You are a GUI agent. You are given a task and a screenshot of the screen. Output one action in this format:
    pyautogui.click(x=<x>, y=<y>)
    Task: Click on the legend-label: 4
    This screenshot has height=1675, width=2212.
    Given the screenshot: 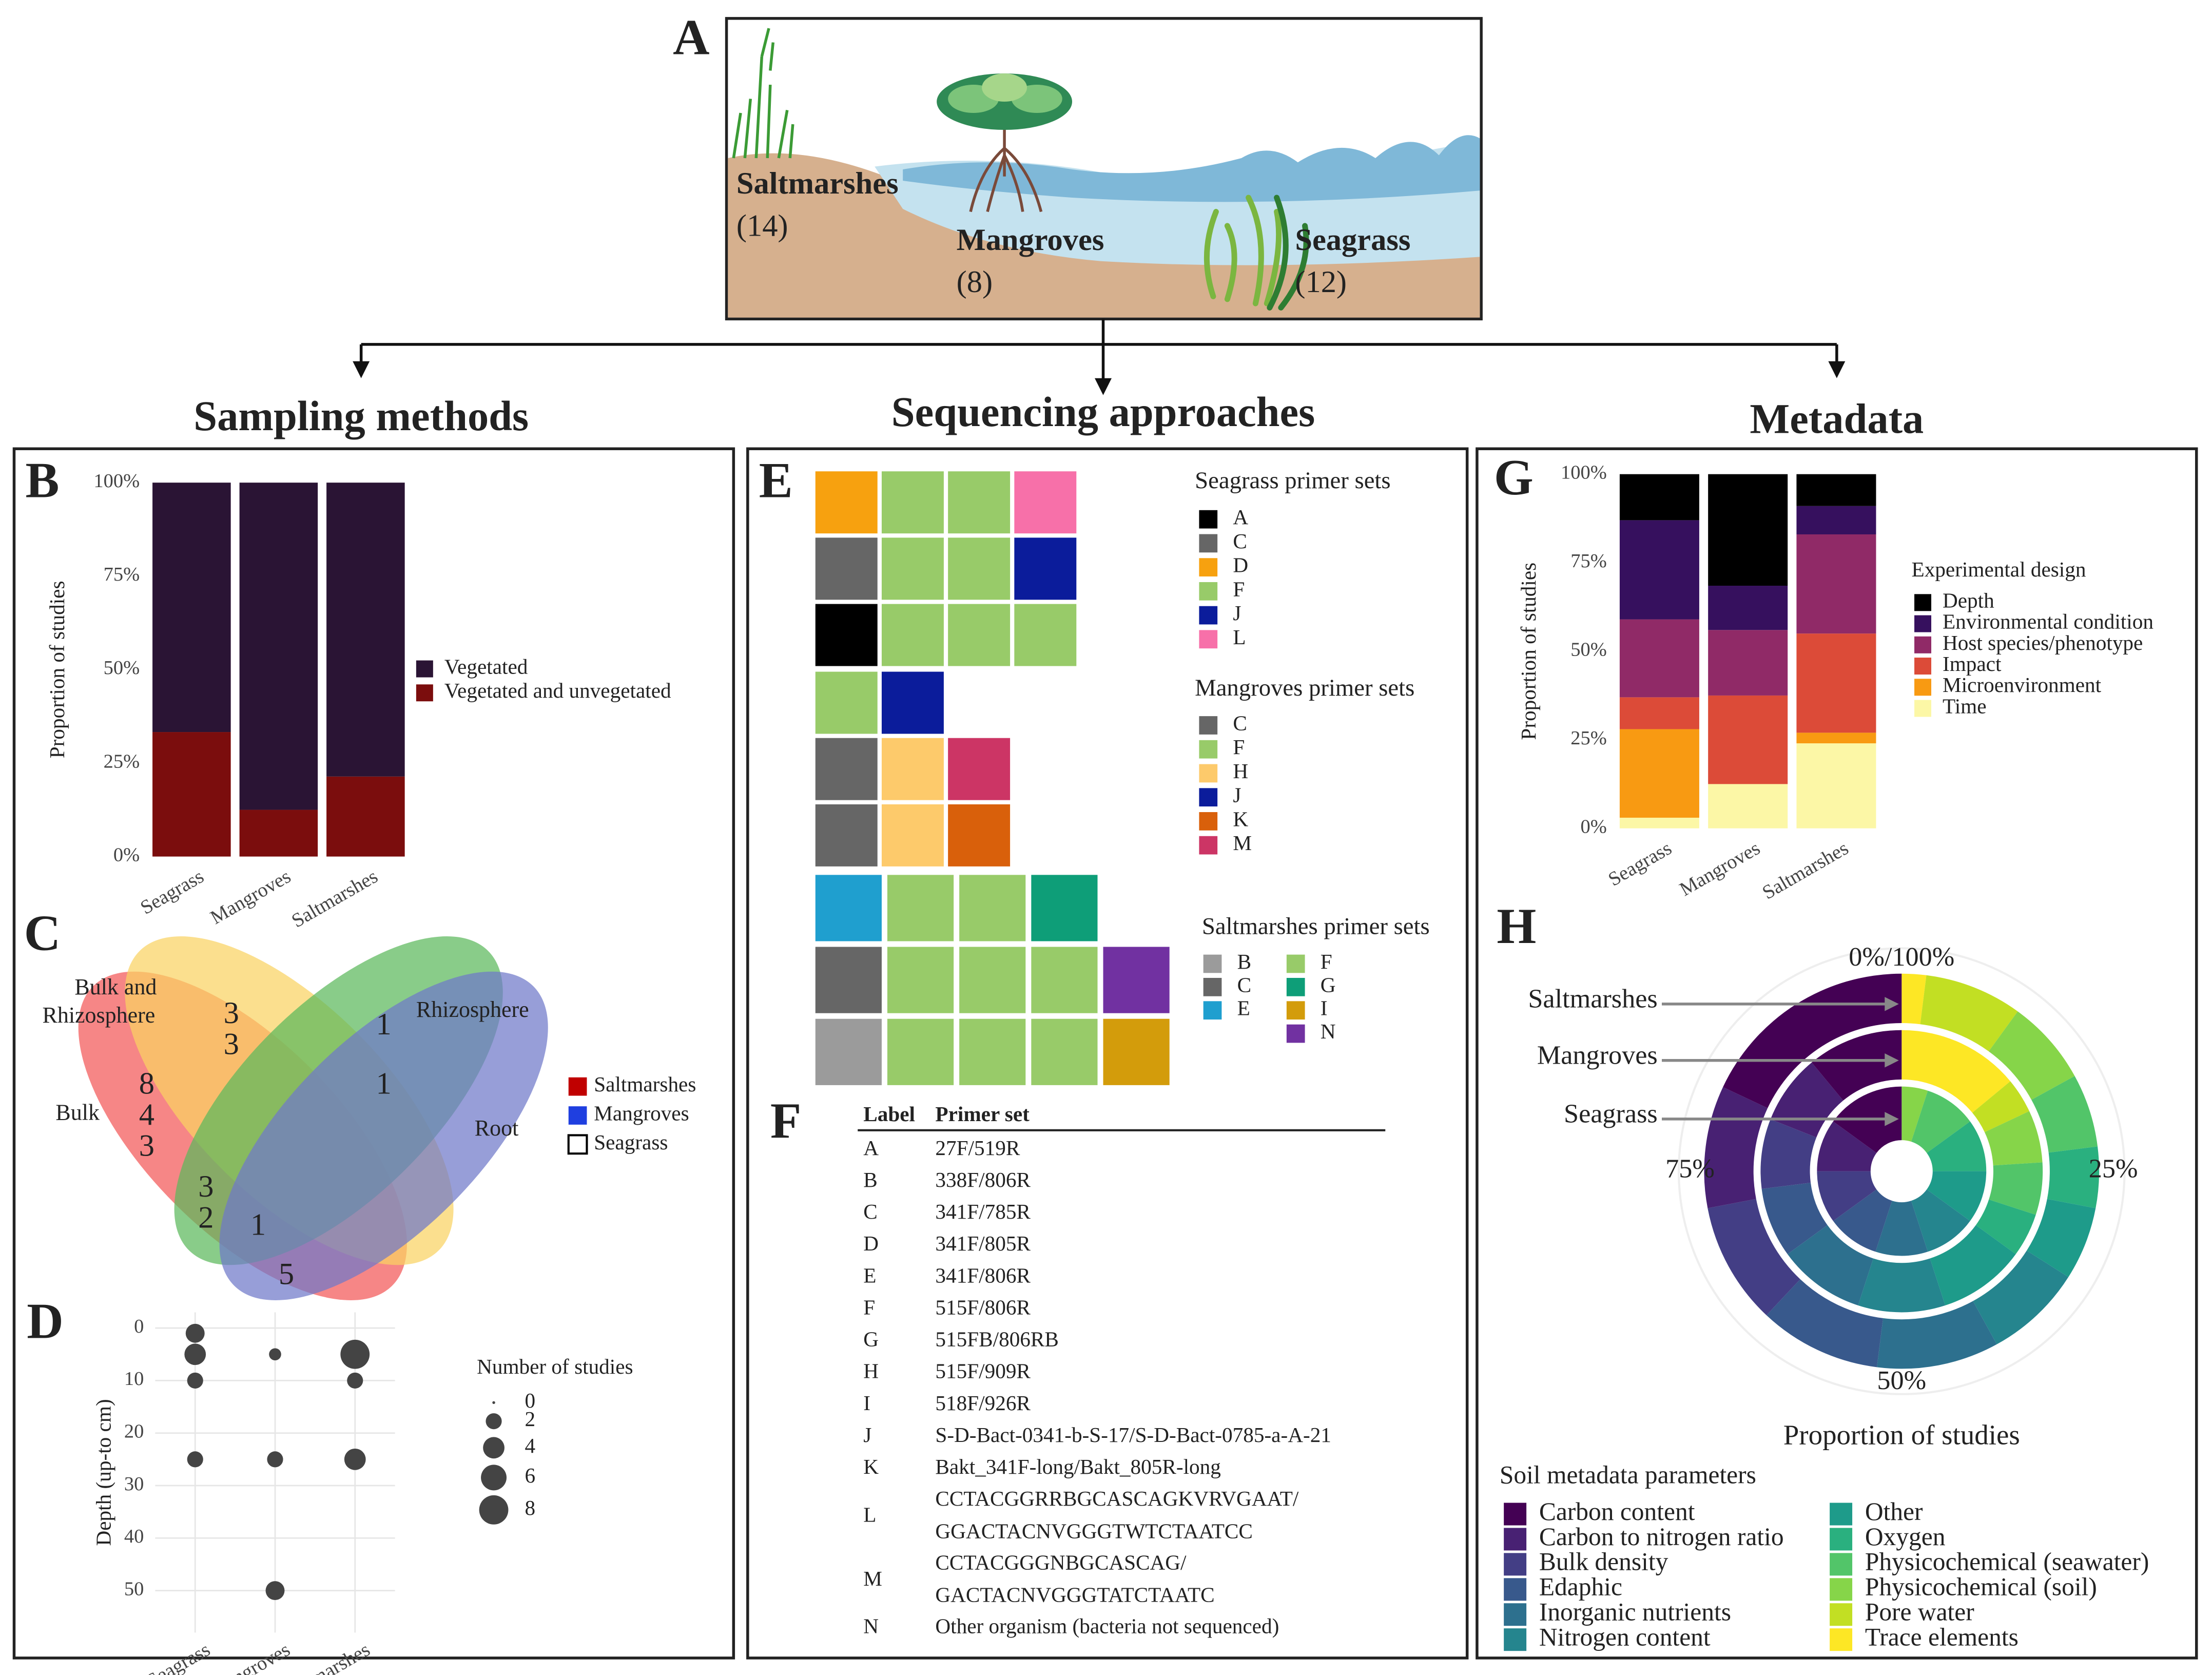 What is the action you would take?
    pyautogui.click(x=530, y=1445)
    